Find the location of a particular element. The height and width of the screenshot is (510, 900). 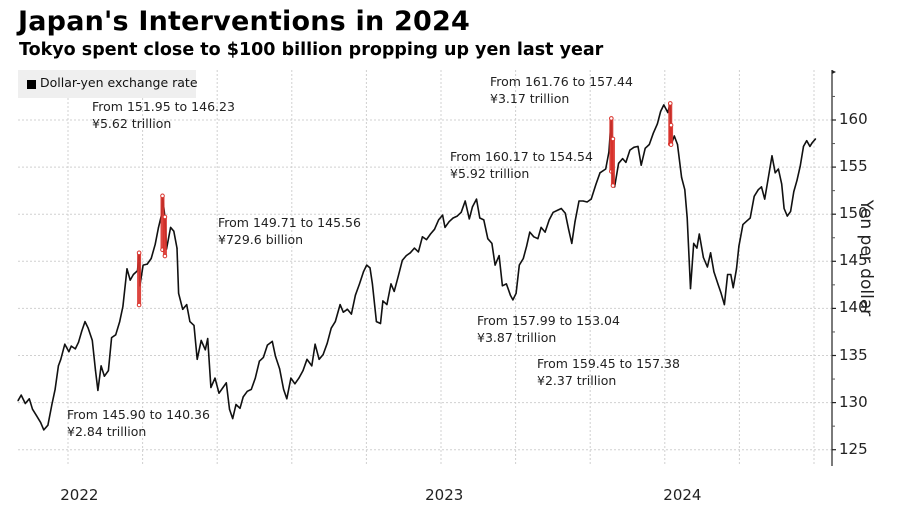

annotation-oct24-2022: From 149.71 to 145.56 ¥729.6 billion is located at coordinates (289, 231).